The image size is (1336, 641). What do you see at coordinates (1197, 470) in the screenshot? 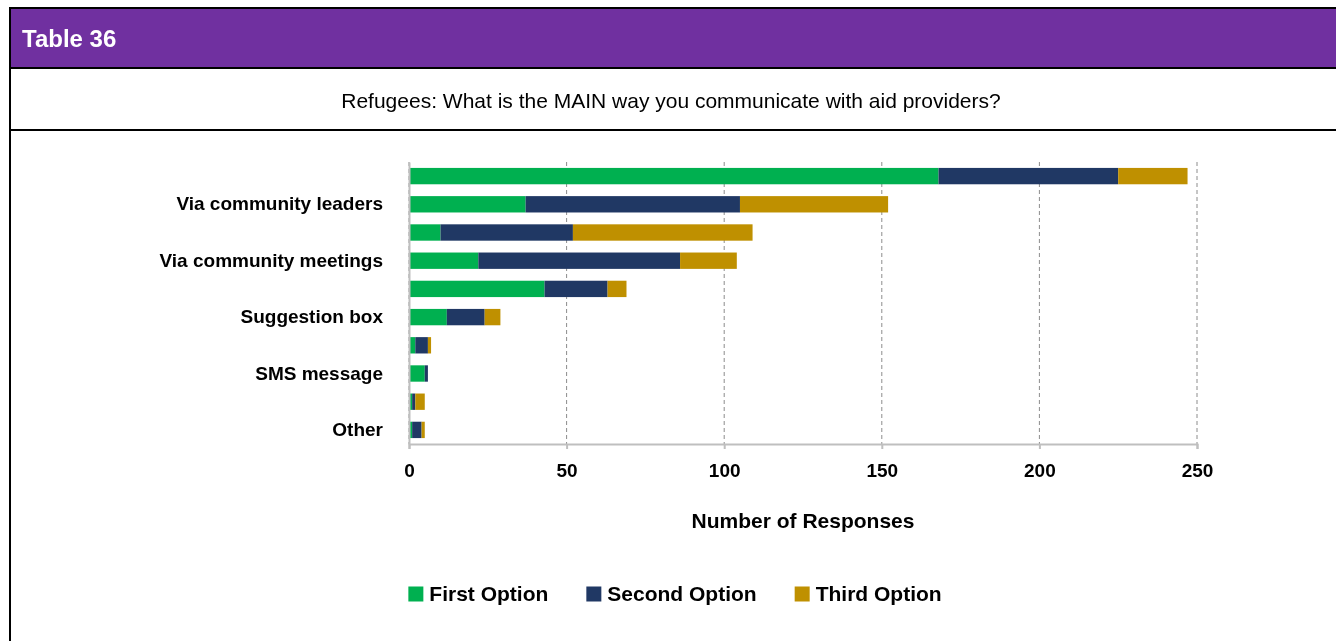
I see `x-tick-label: 250` at bounding box center [1197, 470].